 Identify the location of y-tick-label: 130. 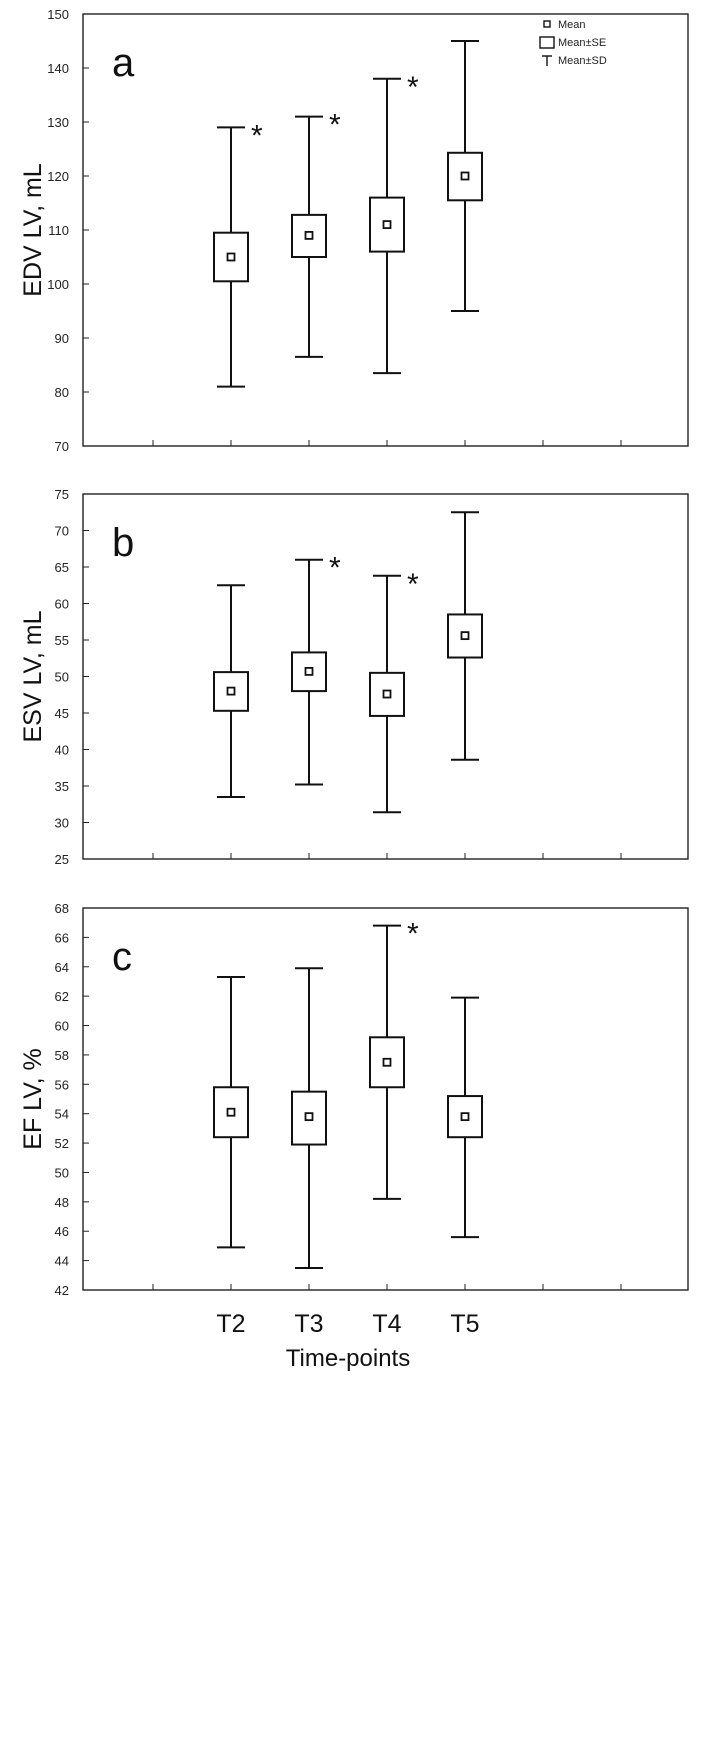
(58, 122).